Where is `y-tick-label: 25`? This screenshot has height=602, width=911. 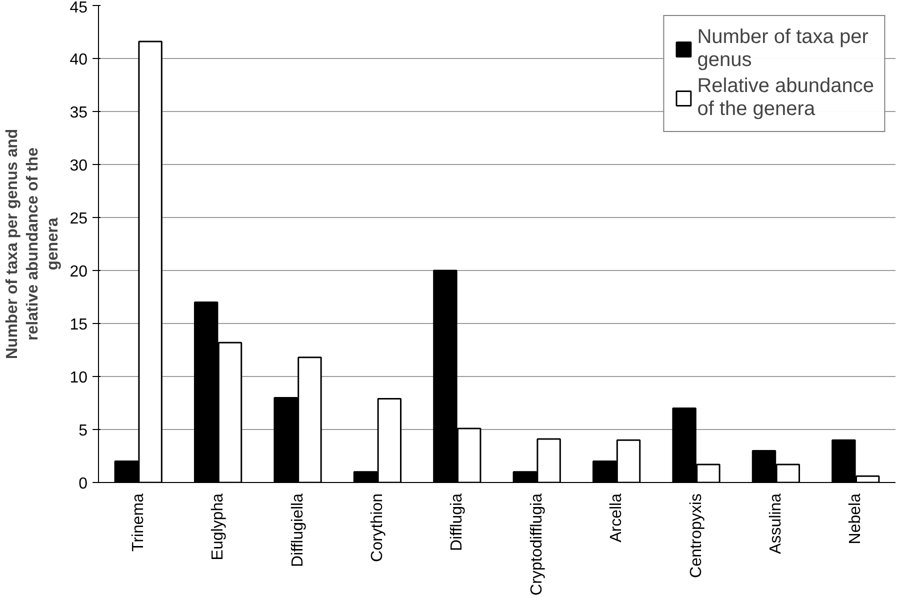 y-tick-label: 25 is located at coordinates (79, 219).